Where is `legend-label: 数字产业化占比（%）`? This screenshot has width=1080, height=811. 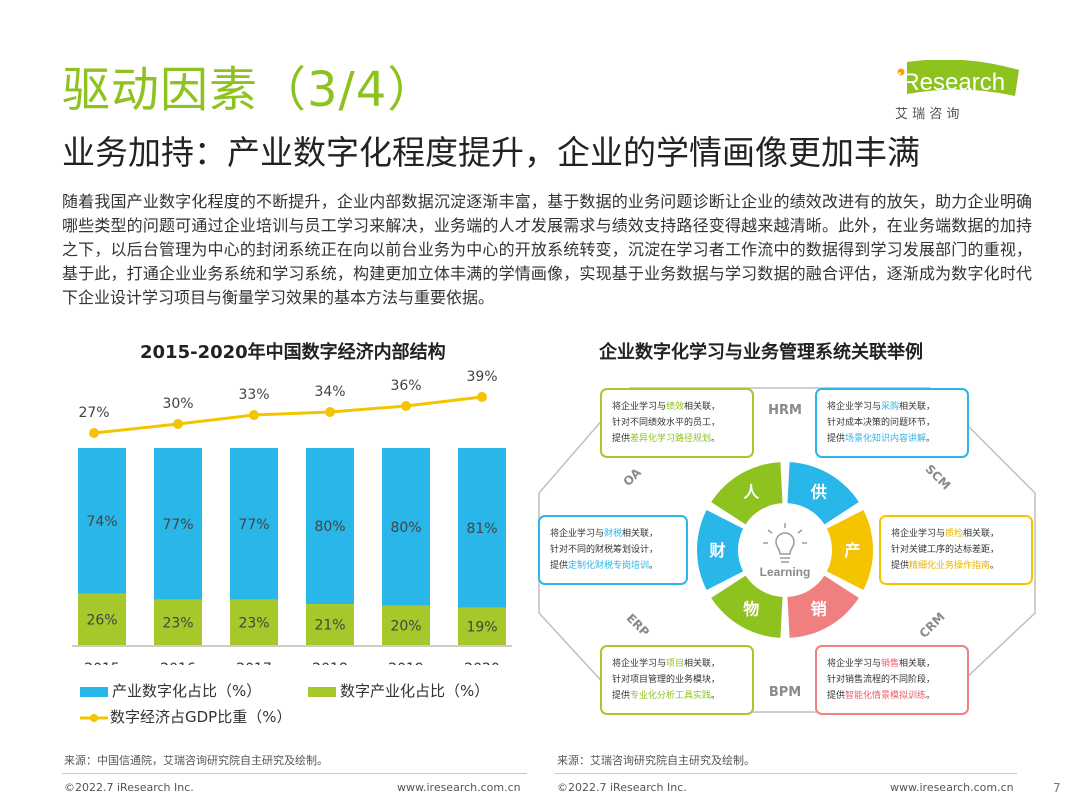 legend-label: 数字产业化占比（%） is located at coordinates (415, 691).